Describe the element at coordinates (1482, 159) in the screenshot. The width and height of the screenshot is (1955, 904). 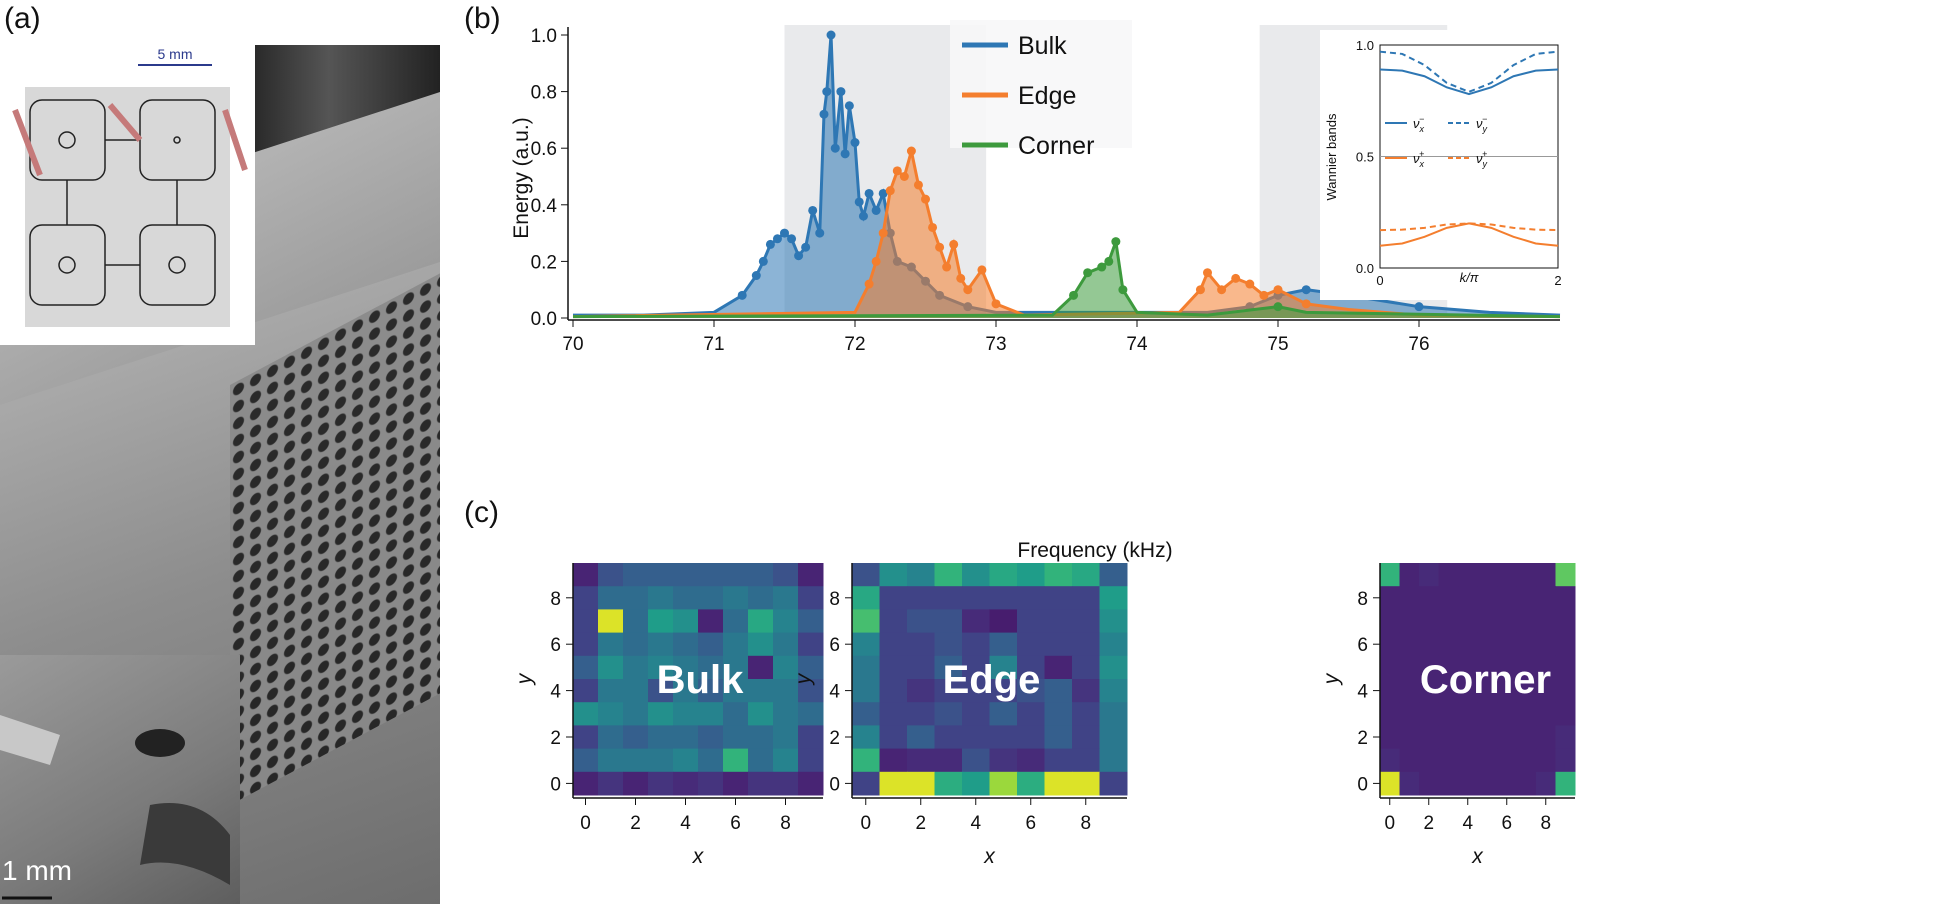
I see `inset-legend-label: νy+` at that location.